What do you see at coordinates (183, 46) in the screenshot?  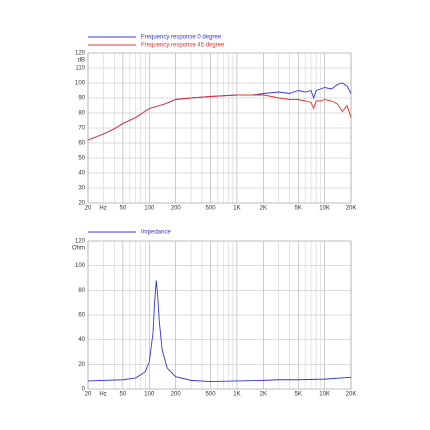 I see `legend-label: Frequency response 45 degree` at bounding box center [183, 46].